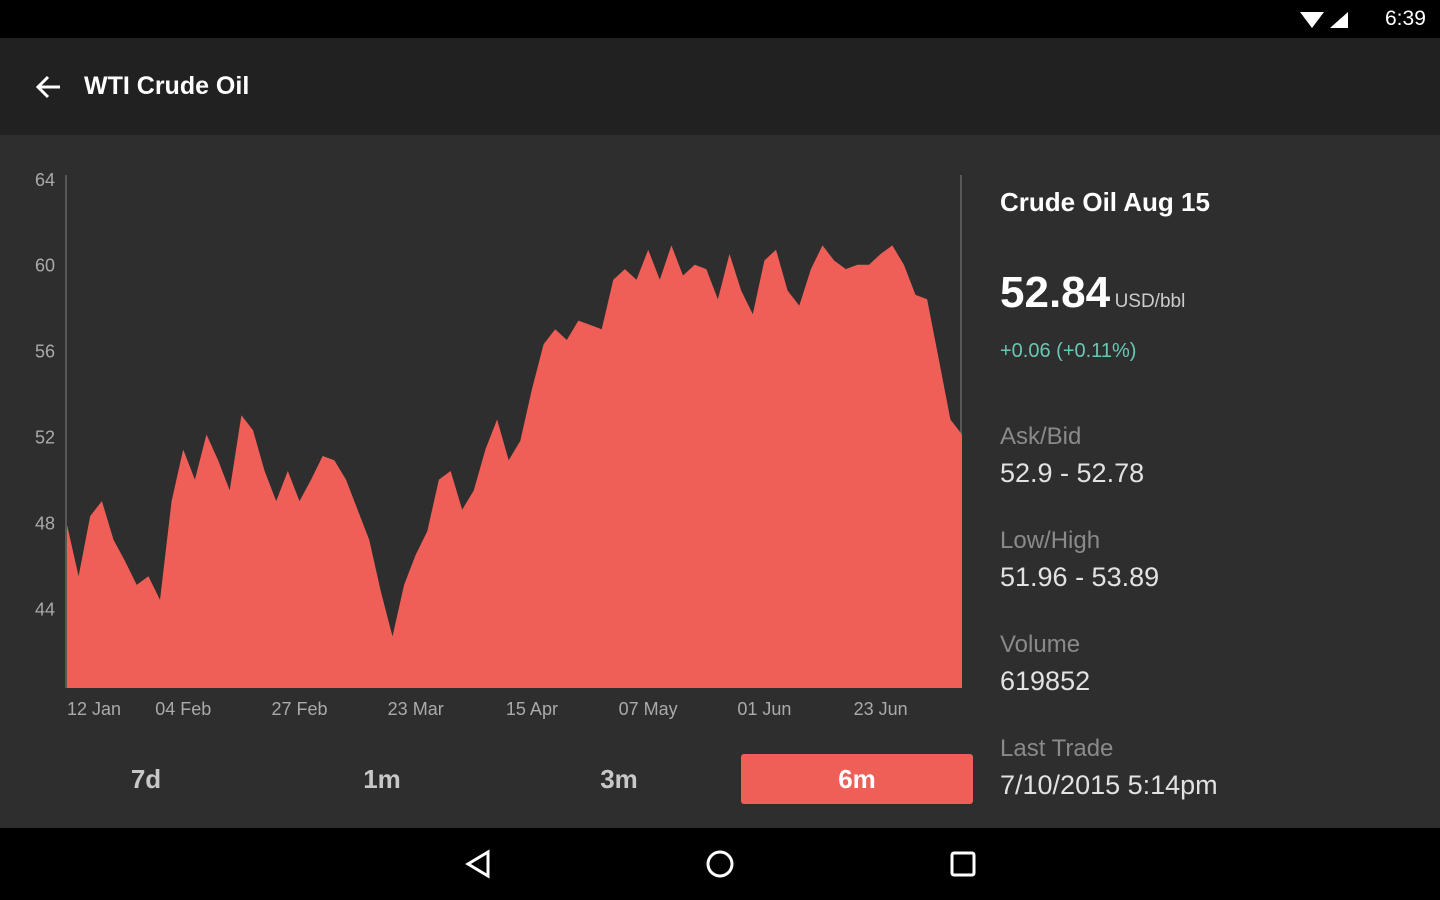  I want to click on stat-value: 7/10/2015 5:14pm, so click(1109, 785).